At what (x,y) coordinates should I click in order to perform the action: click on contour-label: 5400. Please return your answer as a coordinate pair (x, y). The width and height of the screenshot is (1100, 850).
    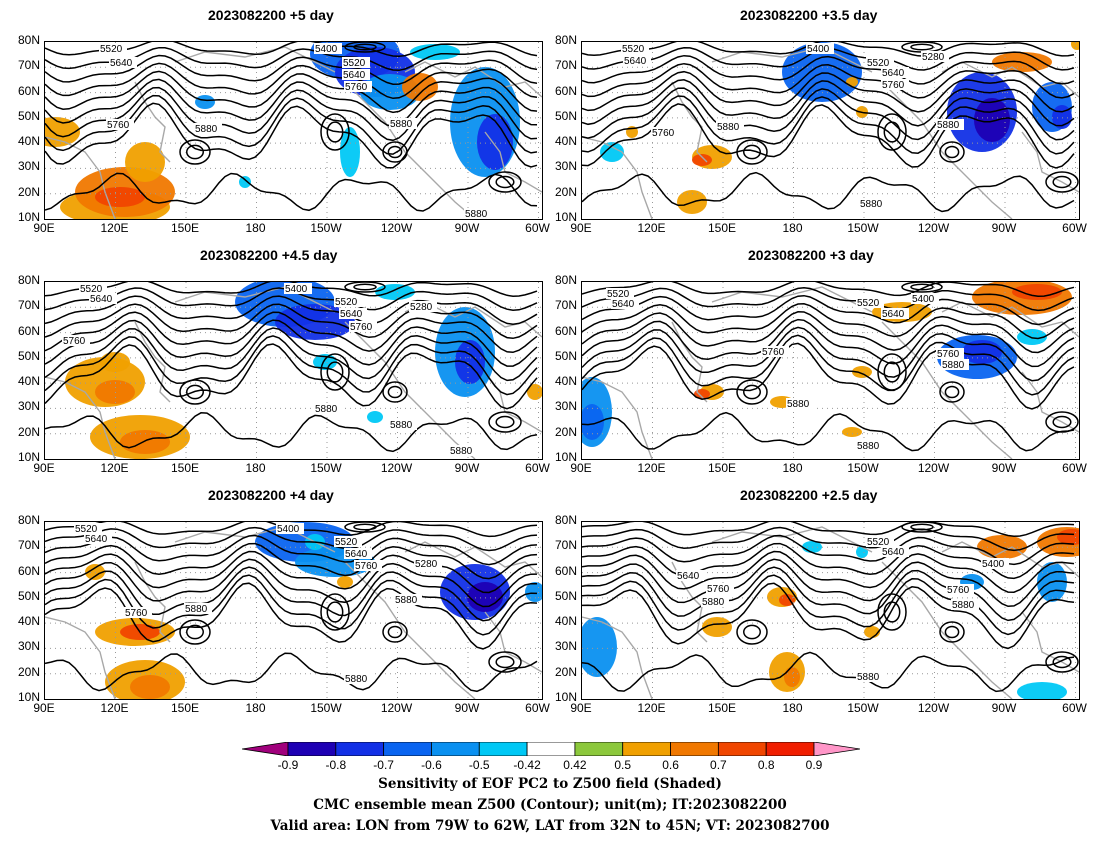
    Looking at the image, I should click on (288, 529).